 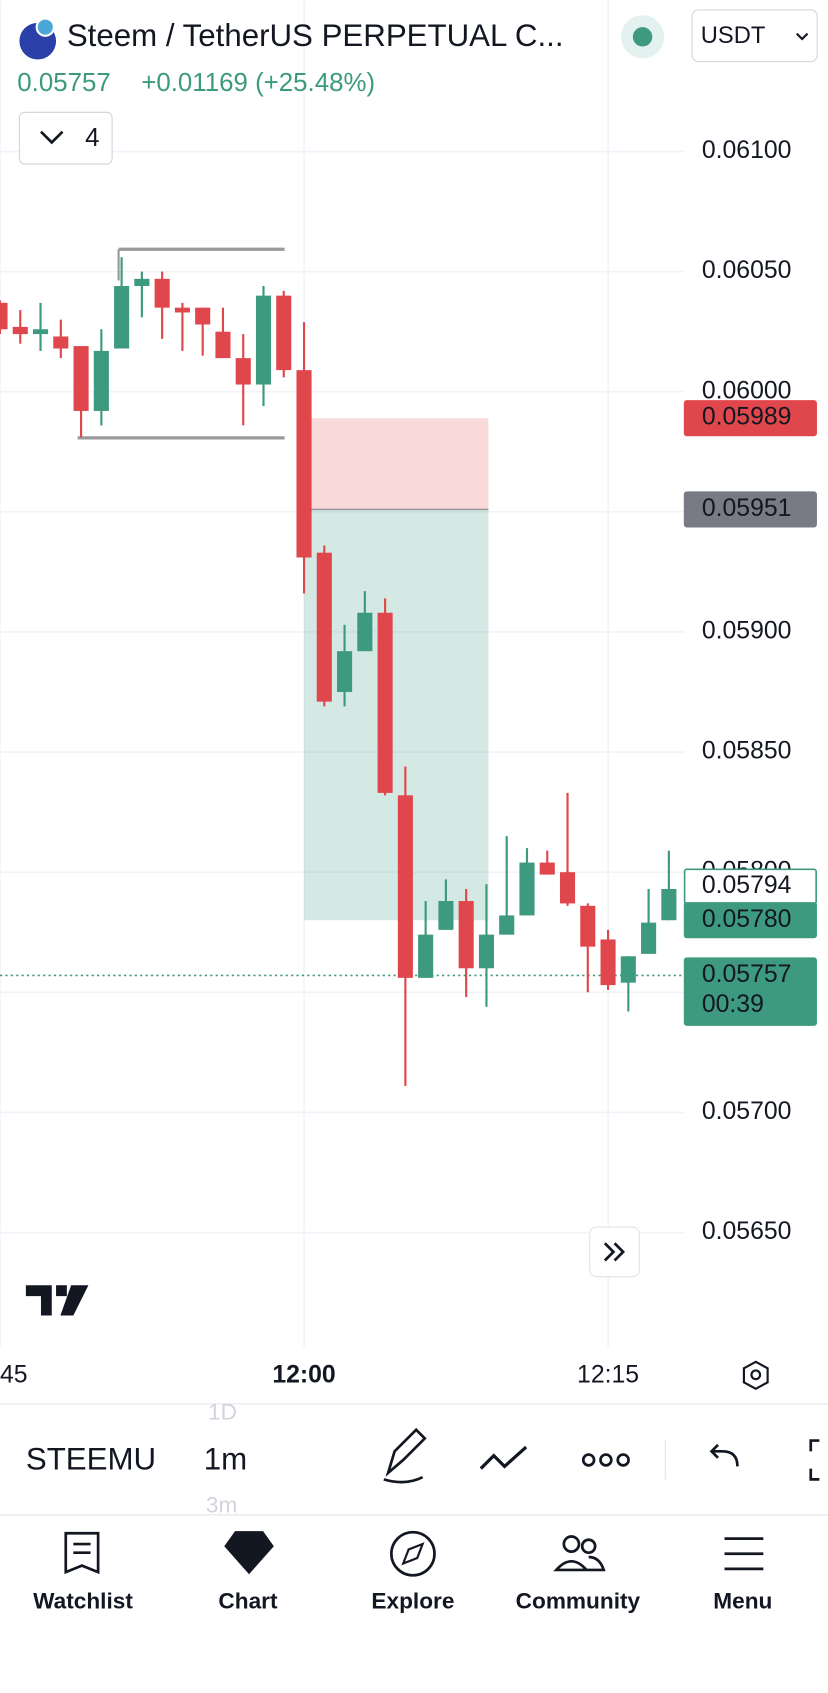 I want to click on time-axis: 45 12:00 12:15, so click(x=319, y=1374).